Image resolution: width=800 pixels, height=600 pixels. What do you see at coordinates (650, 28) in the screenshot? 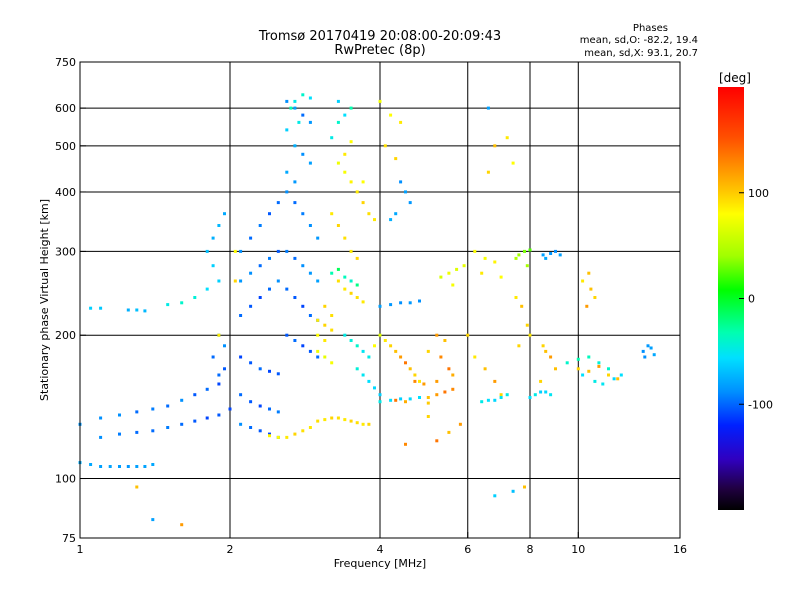
I see `stats-title: Phases` at bounding box center [650, 28].